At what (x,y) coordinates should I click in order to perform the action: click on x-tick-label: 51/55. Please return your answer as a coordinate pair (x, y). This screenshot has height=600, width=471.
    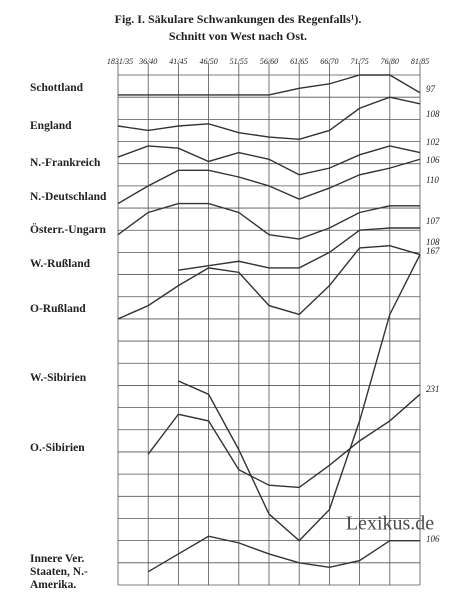
    Looking at the image, I should click on (239, 61).